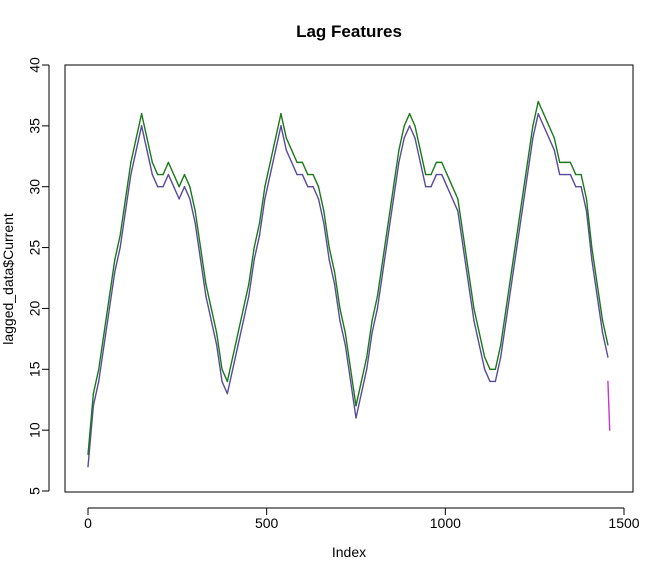 The height and width of the screenshot is (572, 660). What do you see at coordinates (35, 430) in the screenshot?
I see `y-tick-label: 10` at bounding box center [35, 430].